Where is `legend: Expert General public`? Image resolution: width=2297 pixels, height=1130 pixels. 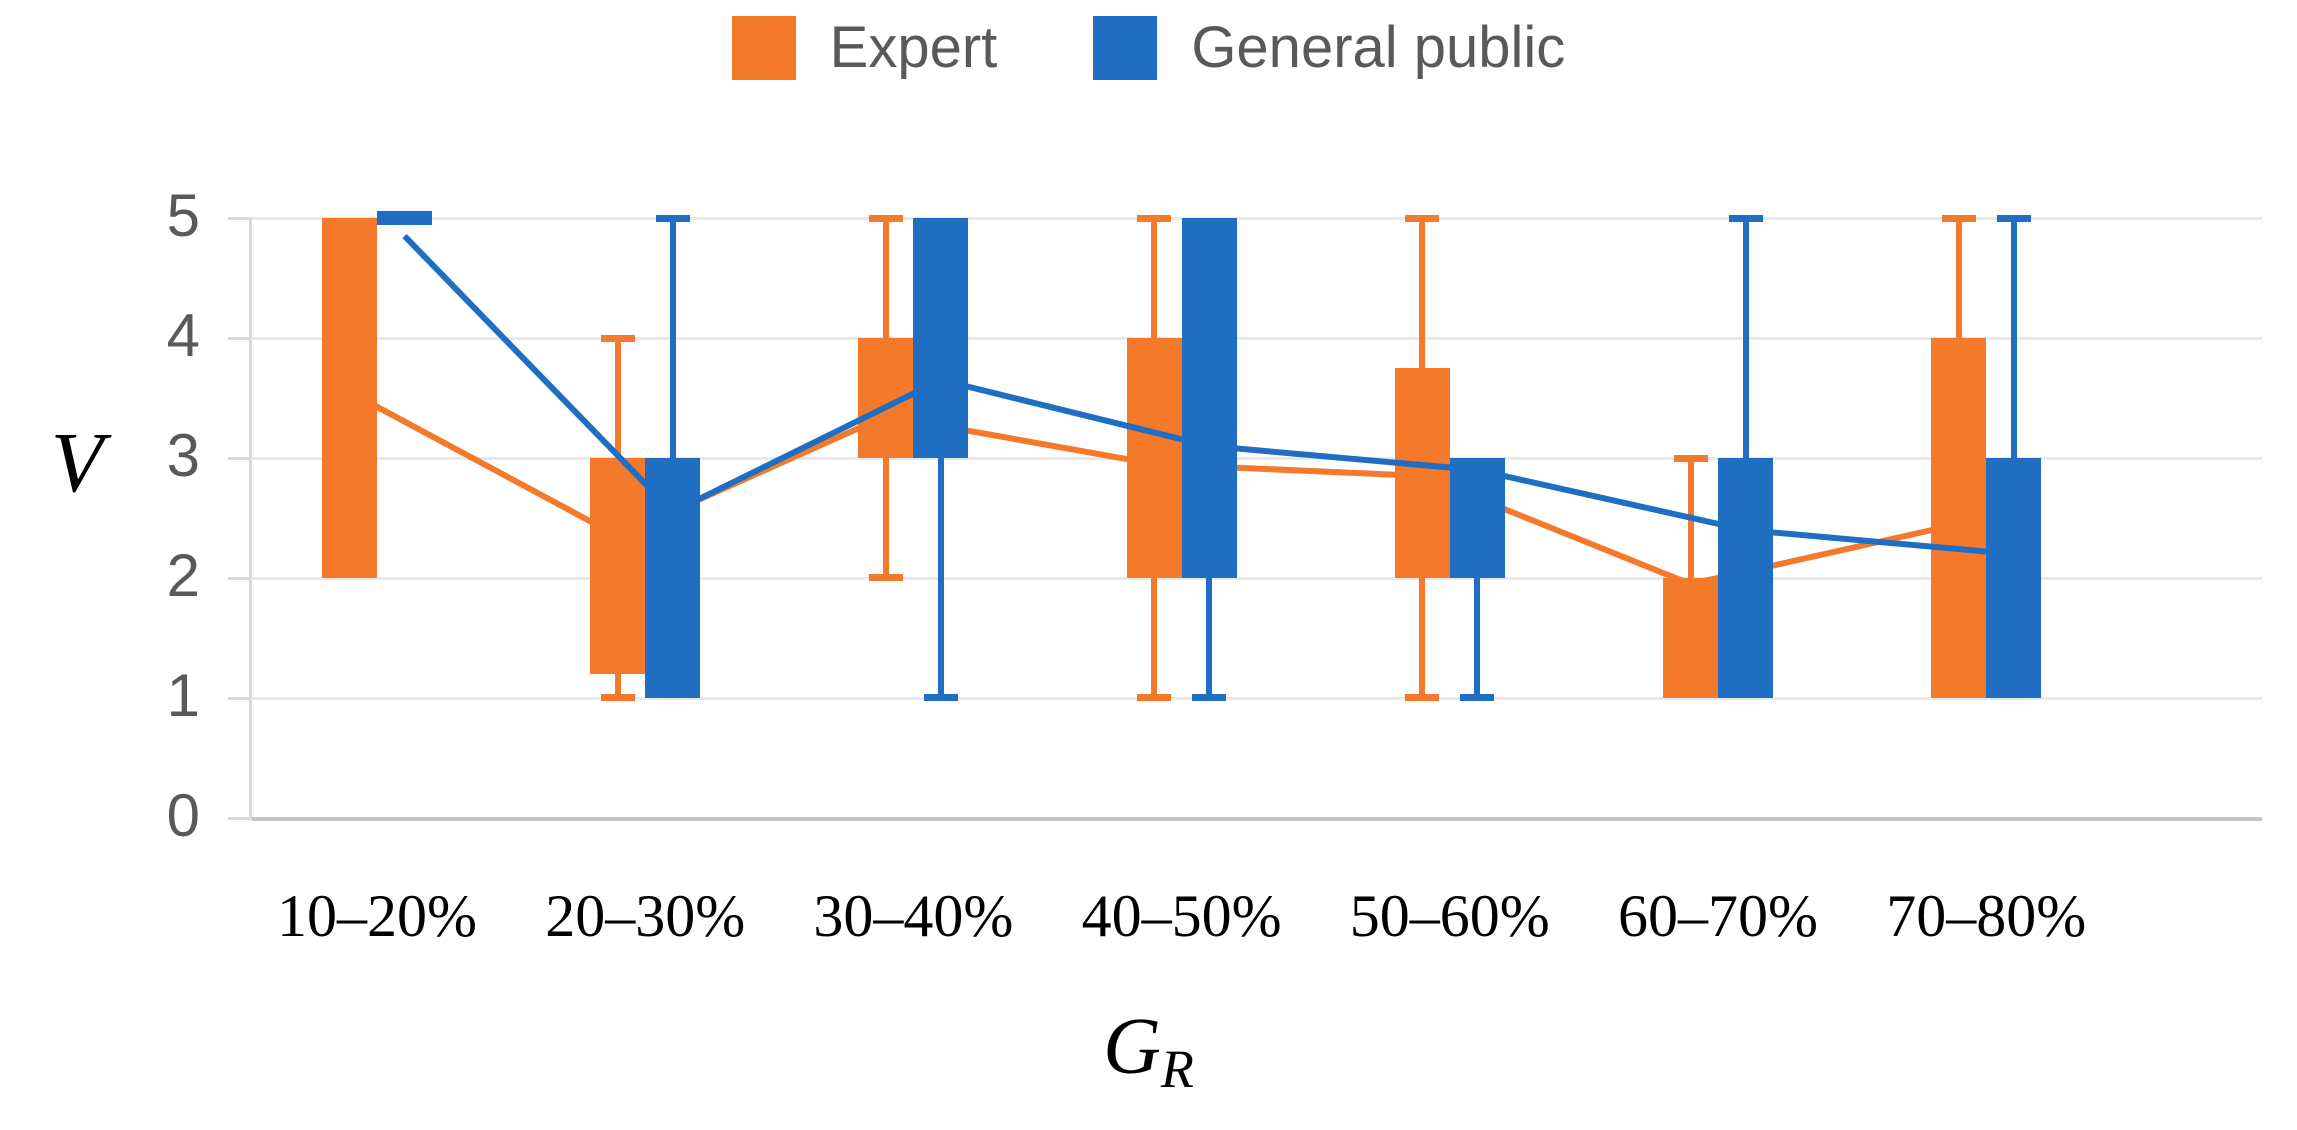 legend: Expert General public is located at coordinates (1148, 47).